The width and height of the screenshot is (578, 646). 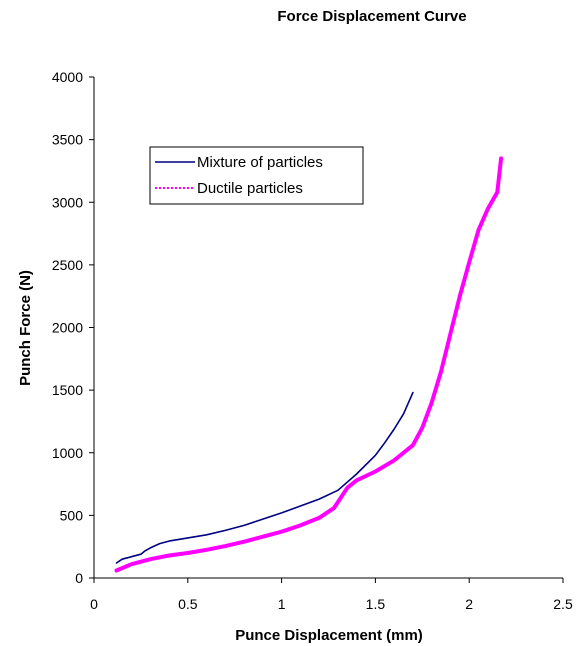 What do you see at coordinates (188, 604) in the screenshot?
I see `x-tick-label: 0.5` at bounding box center [188, 604].